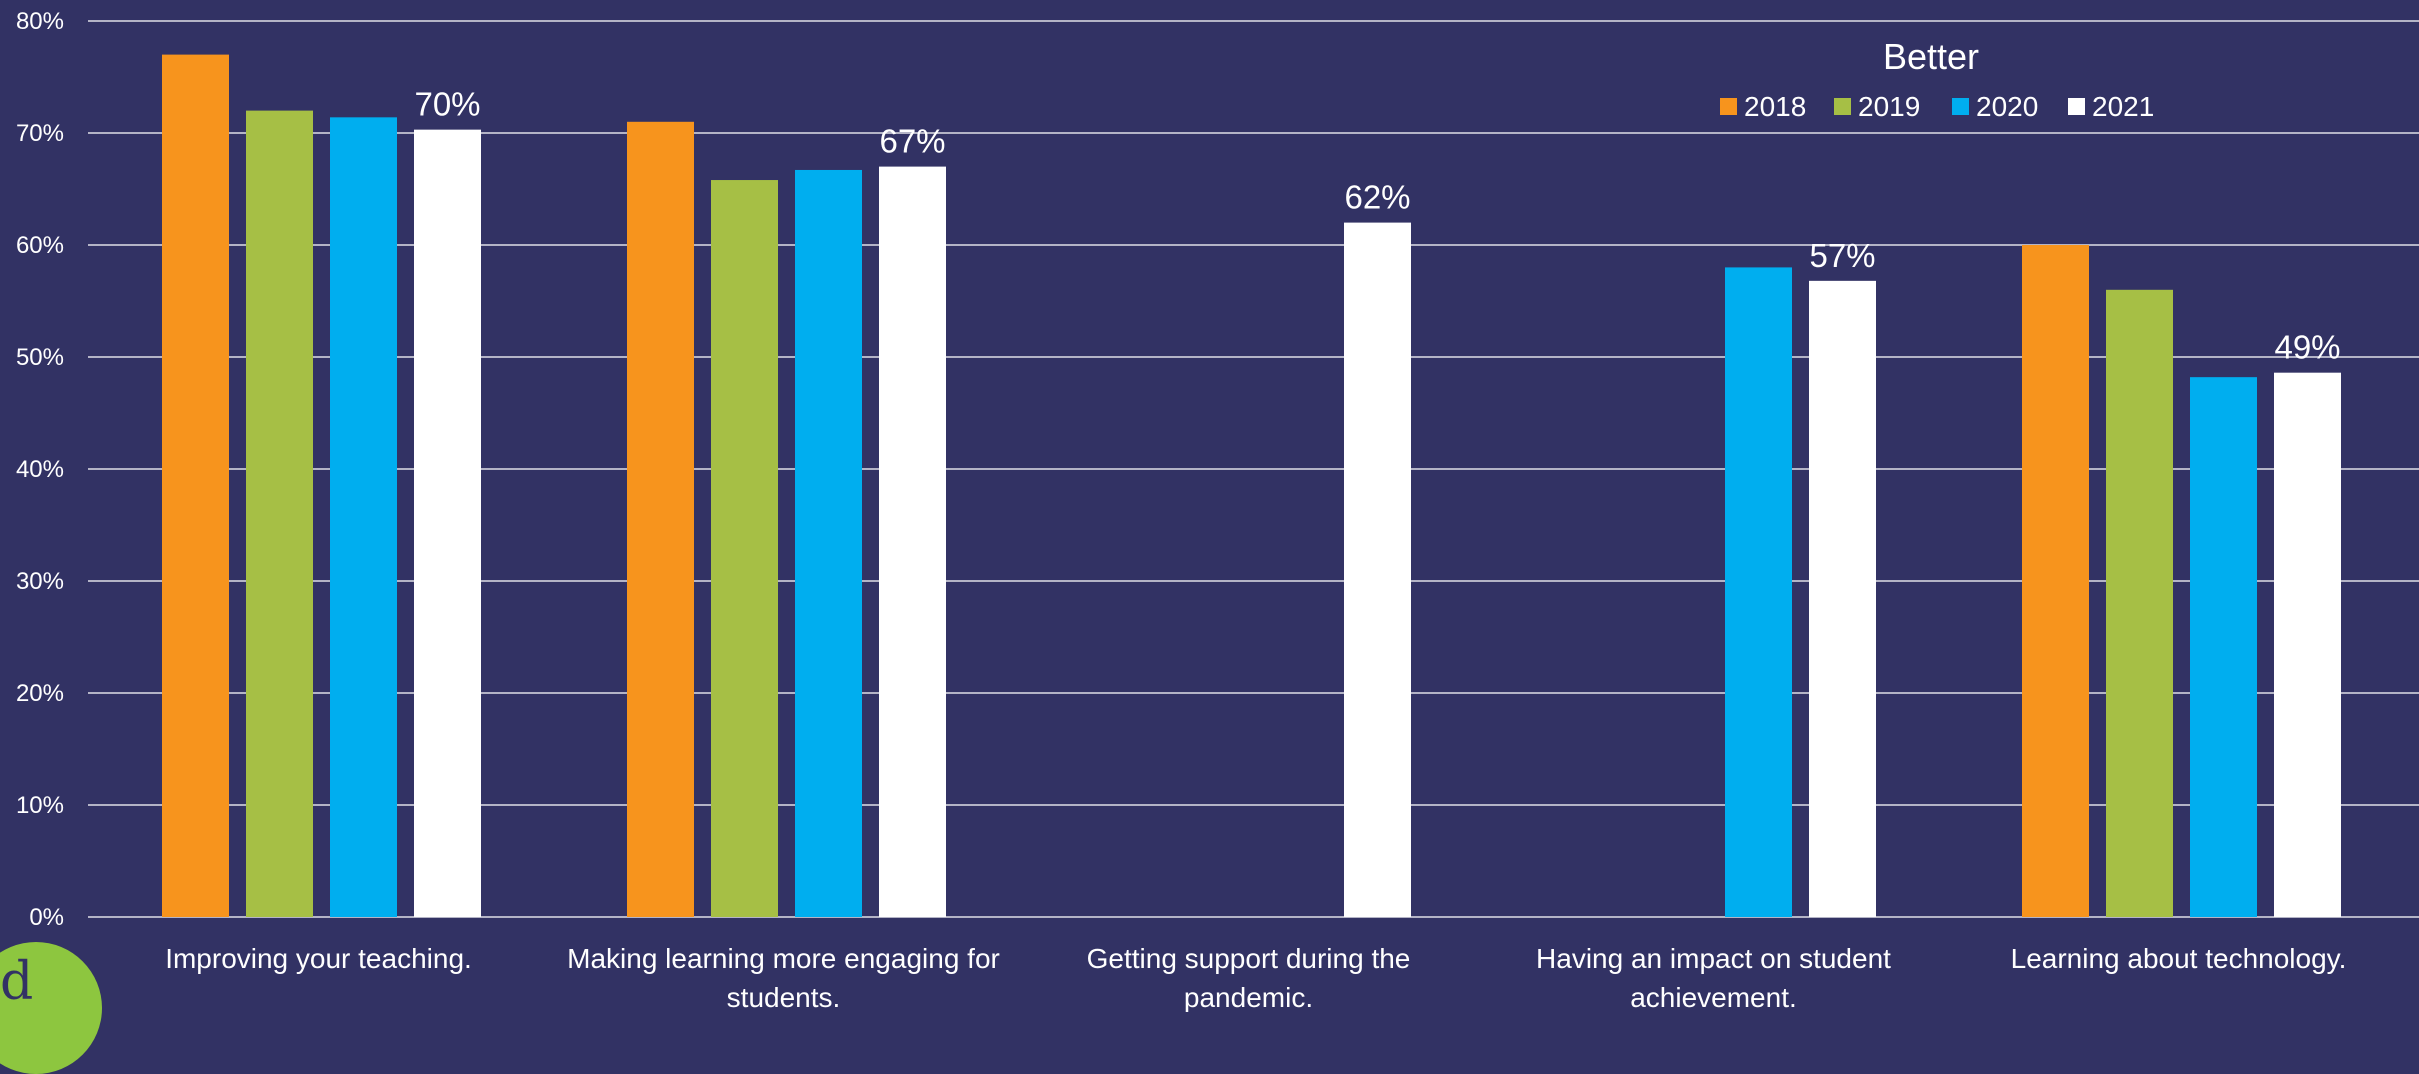 This screenshot has height=1074, width=2419. Describe the element at coordinates (1960, 106) in the screenshot. I see `legend-swatch-2020` at that location.